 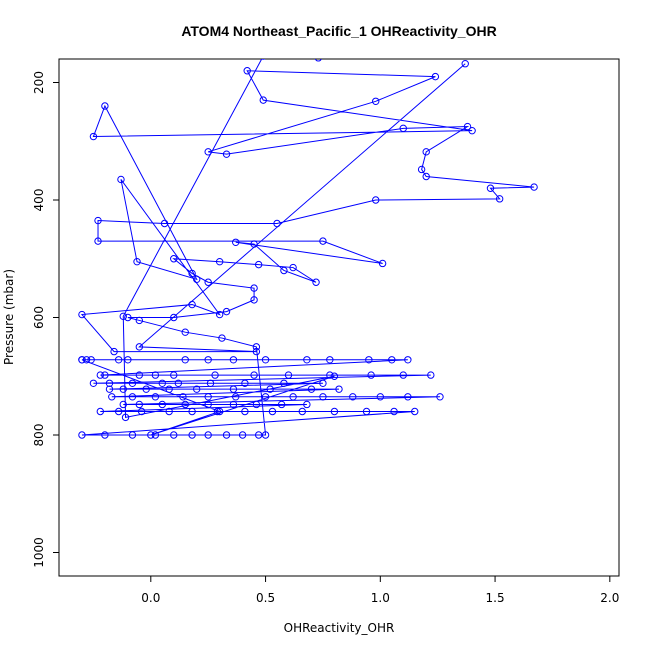 What do you see at coordinates (39, 435) in the screenshot?
I see `y-tick-label: 800` at bounding box center [39, 435].